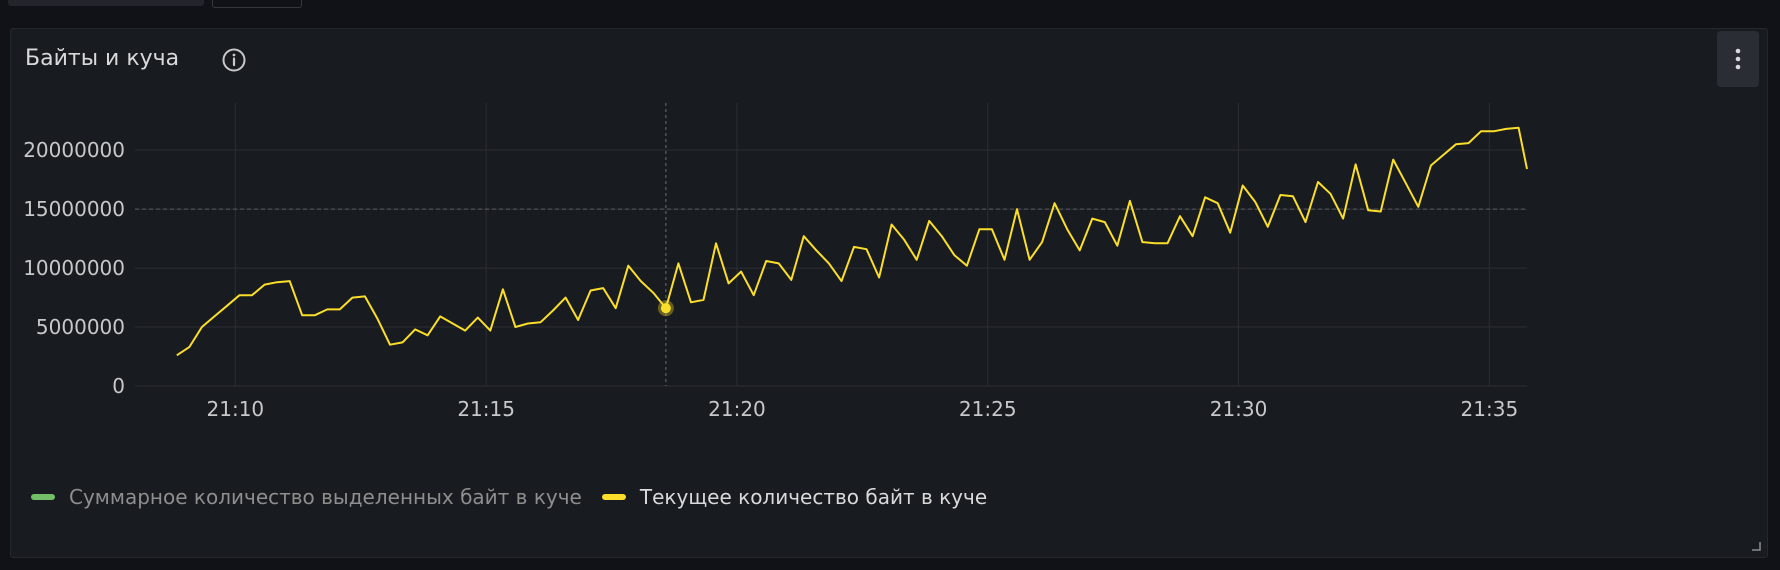 This screenshot has width=1780, height=570. Describe the element at coordinates (106, 3) in the screenshot. I see `toolbar-stub-left` at that location.